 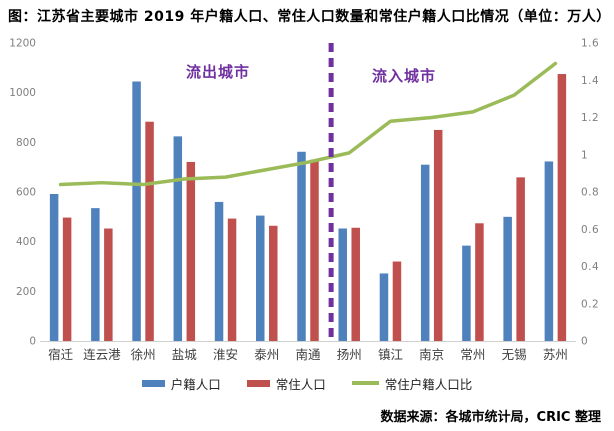 What do you see at coordinates (584, 342) in the screenshot?
I see `right-axis-tick-0: 0` at bounding box center [584, 342].